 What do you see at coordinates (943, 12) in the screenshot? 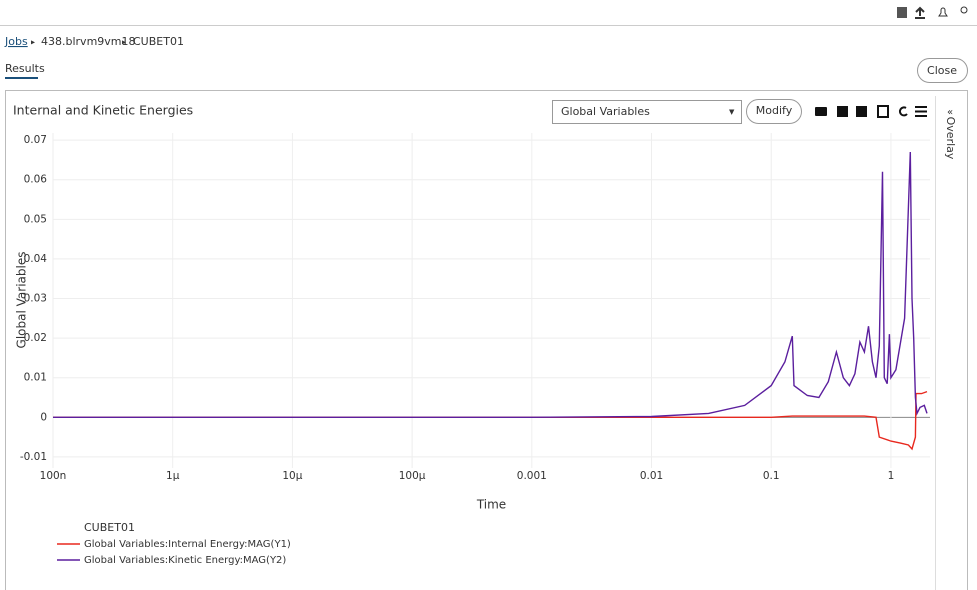
I see `bell-icon` at bounding box center [943, 12].